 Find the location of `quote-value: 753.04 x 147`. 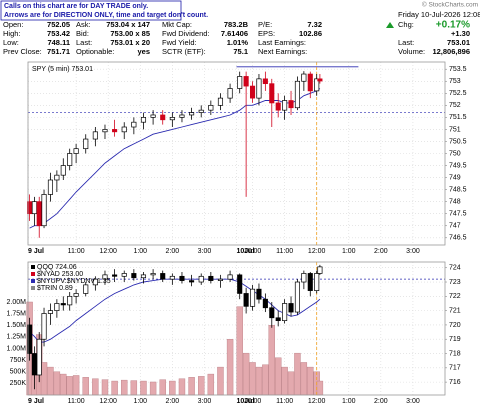

quote-value: 753.04 x 147 is located at coordinates (128, 24).